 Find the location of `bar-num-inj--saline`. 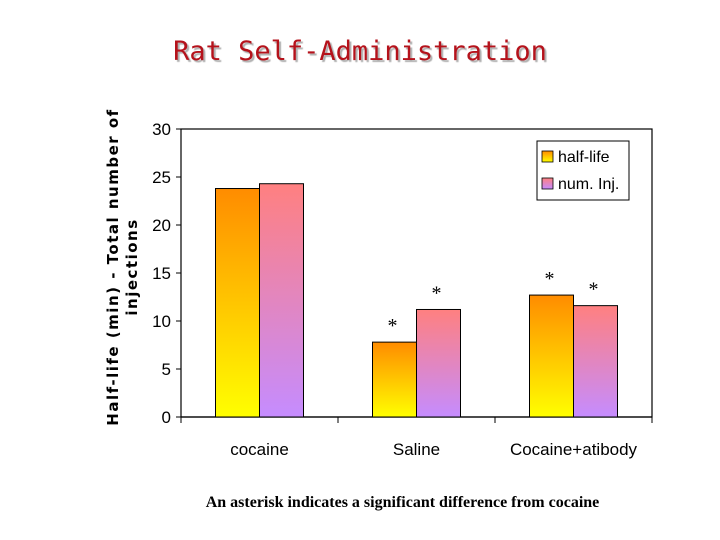

bar-num-inj--saline is located at coordinates (438, 363).